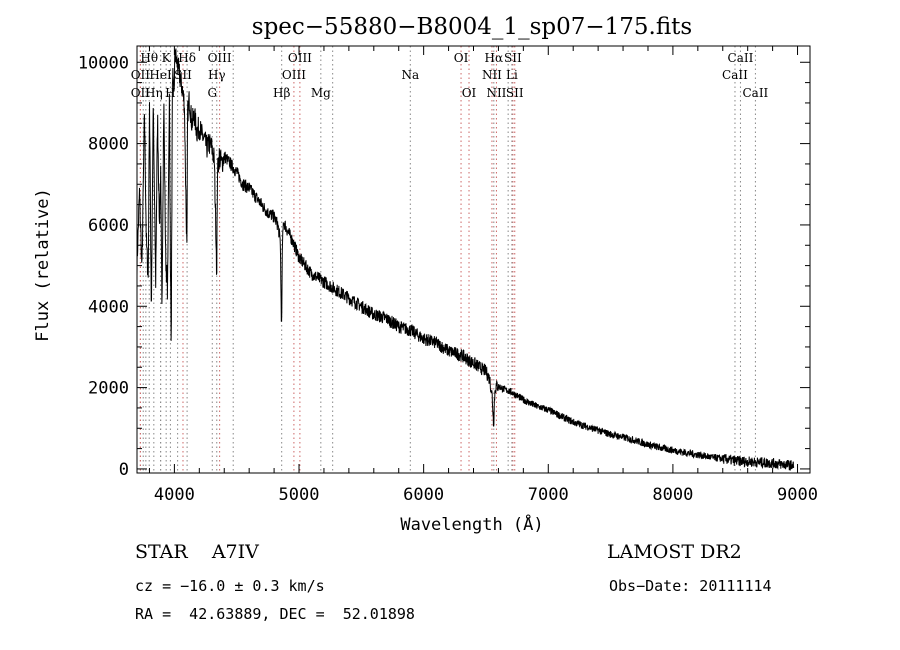 Image resolution: width=900 pixels, height=650 pixels. Describe the element at coordinates (472, 27) in the screenshot. I see `chart-title: spec−55880−B8004_1_sp07−175.fits` at that location.